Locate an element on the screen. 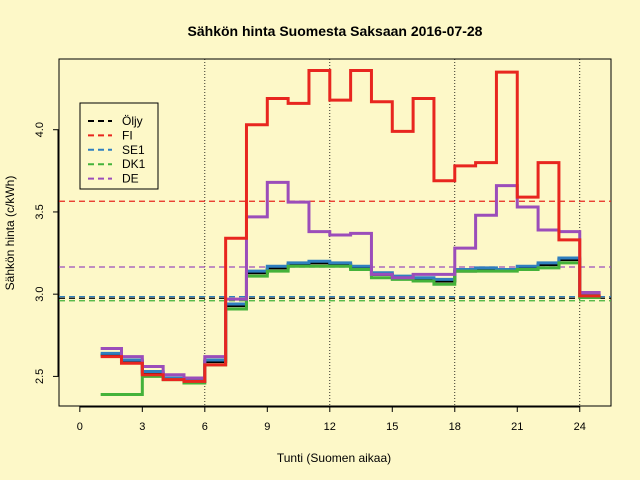 This screenshot has height=480, width=640. x-axis: 0 3 6 9 12 15 18 21 24 is located at coordinates (331, 419).